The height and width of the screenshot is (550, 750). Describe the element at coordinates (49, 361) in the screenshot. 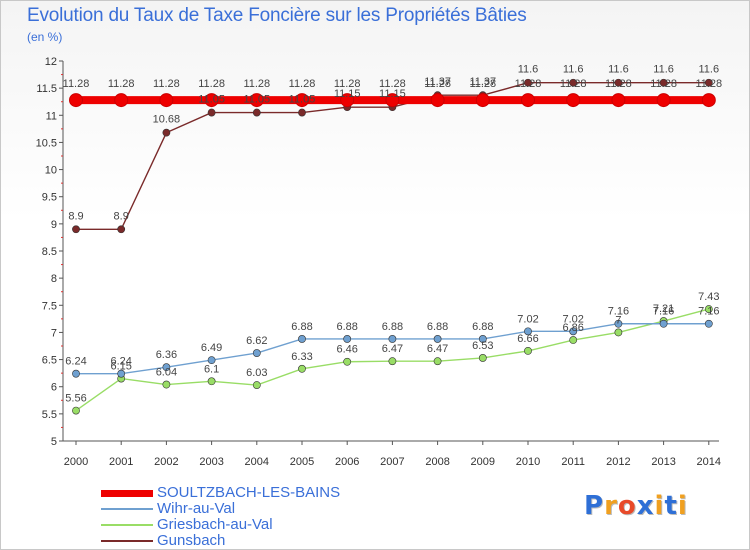

I see `y-tick-label: 6.5` at that location.